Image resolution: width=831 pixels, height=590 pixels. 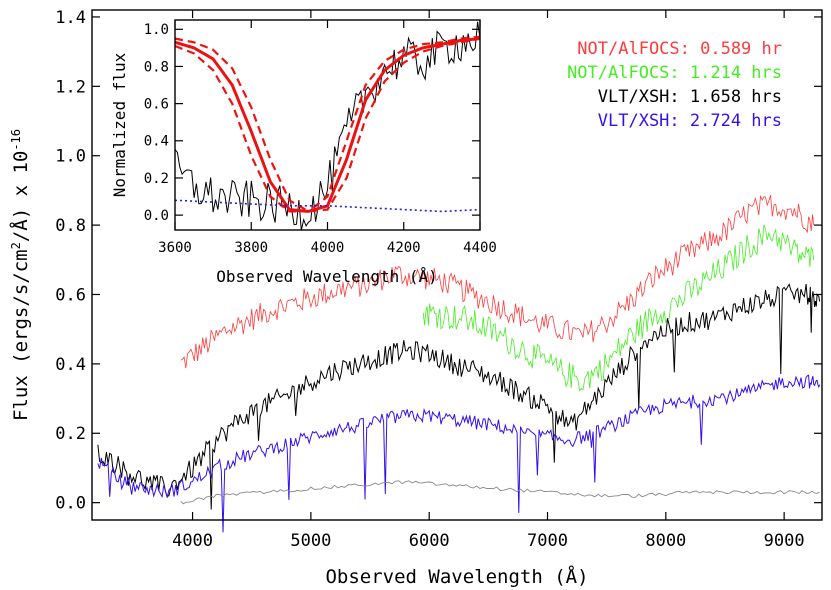 I want to click on y-label-mid: /Å) x 10, so click(x=20, y=197).